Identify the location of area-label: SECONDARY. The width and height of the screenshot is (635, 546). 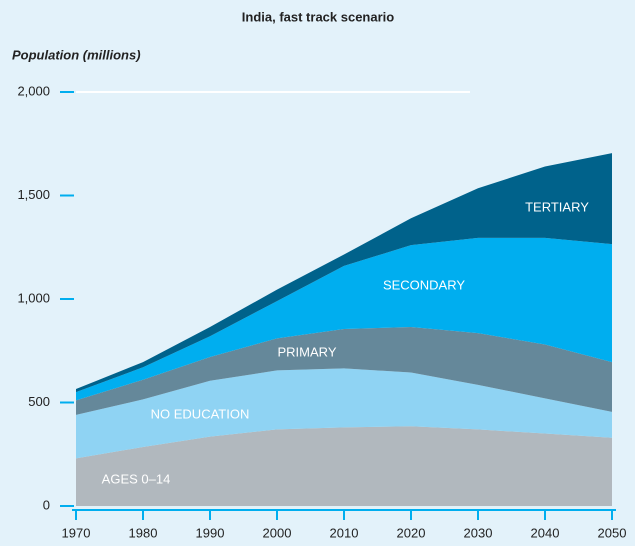
(424, 284).